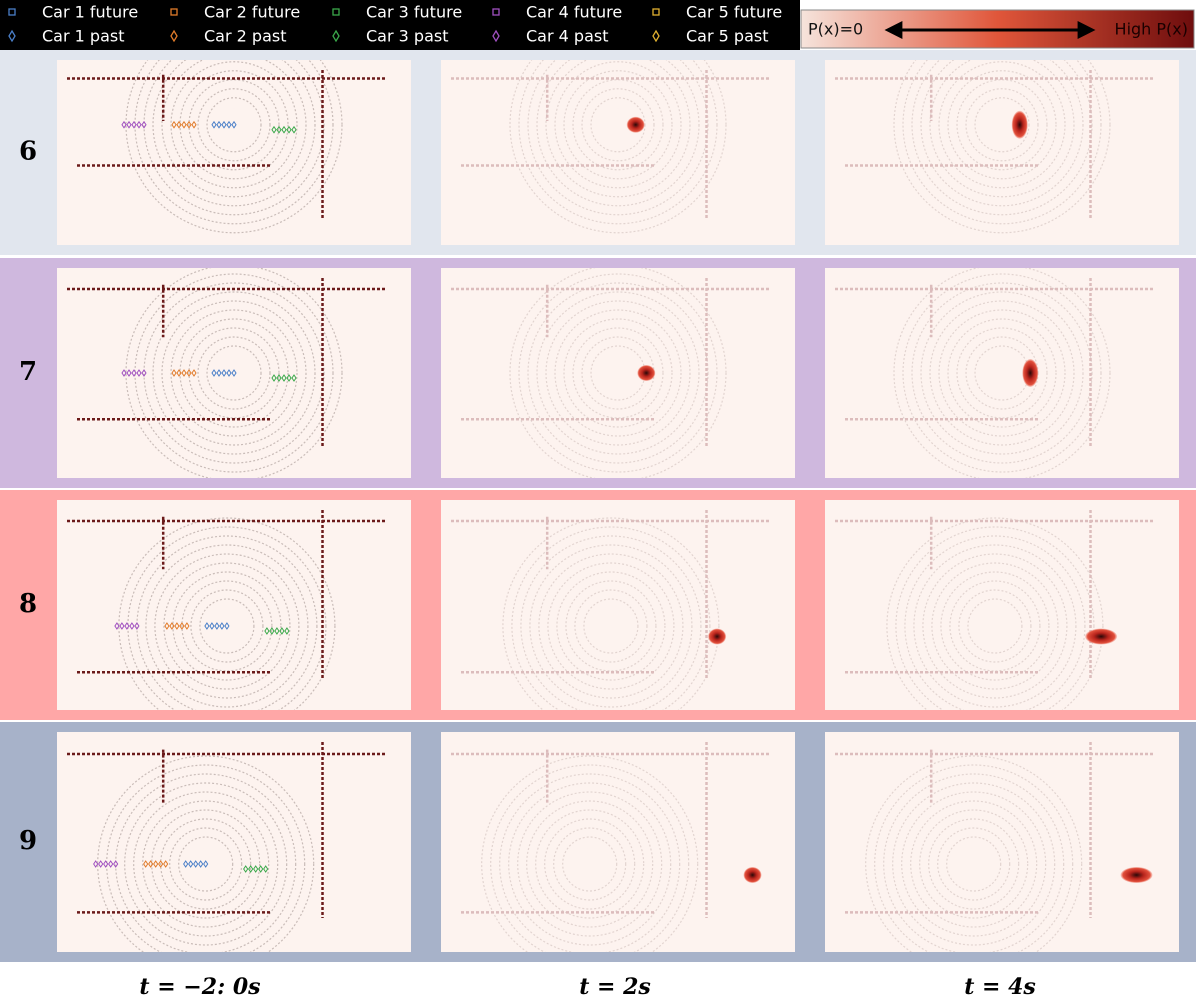 Image resolution: width=1196 pixels, height=1008 pixels. I want to click on legend-past-marker, so click(12, 36).